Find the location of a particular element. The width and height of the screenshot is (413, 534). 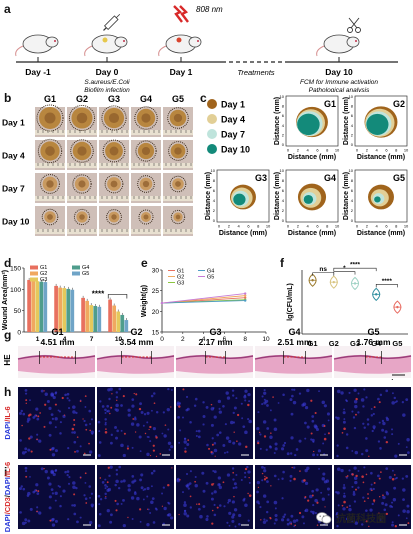

syringe-icon is located at coordinates (112, 22).